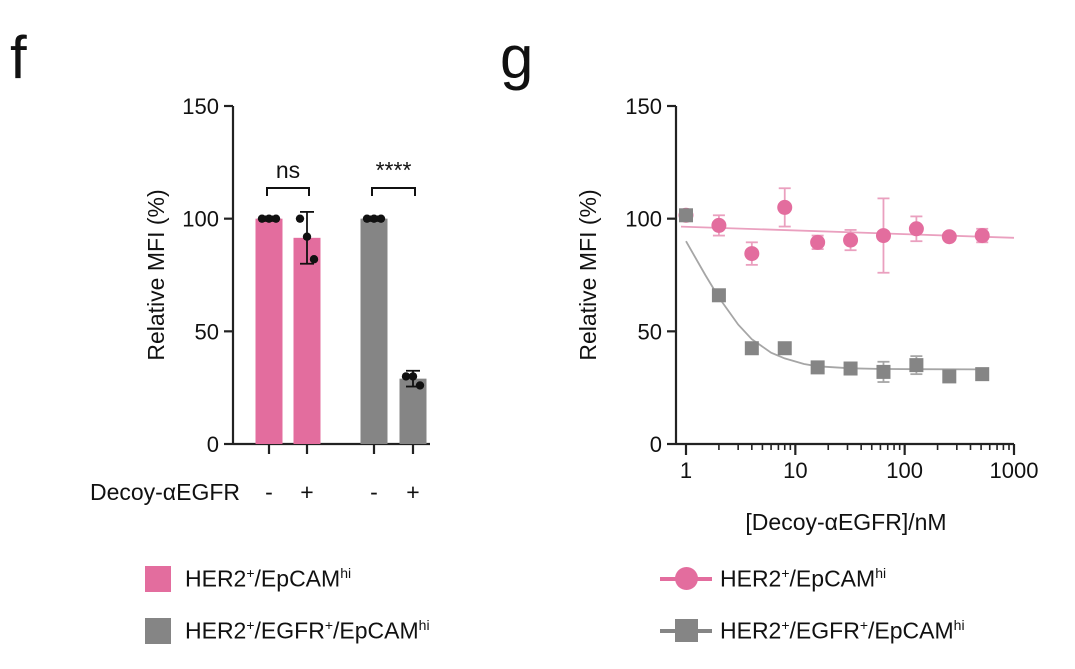 The image size is (1075, 669). What do you see at coordinates (842, 630) in the screenshot?
I see `legend-g-label-2: HER2+/EGFR+/EpCAMhi` at bounding box center [842, 630].